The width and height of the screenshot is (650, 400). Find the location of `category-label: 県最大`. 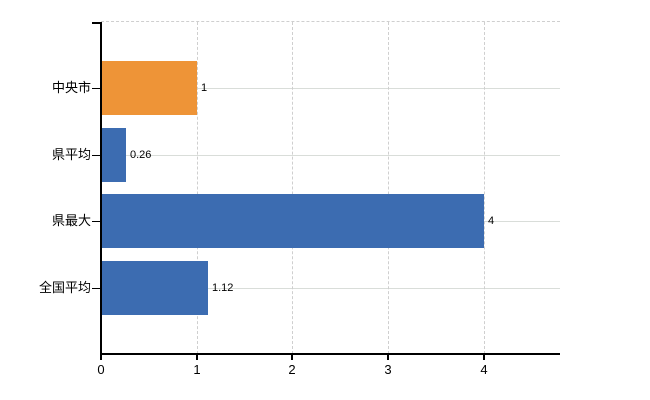

category-label: 県最大 is located at coordinates (71, 220).